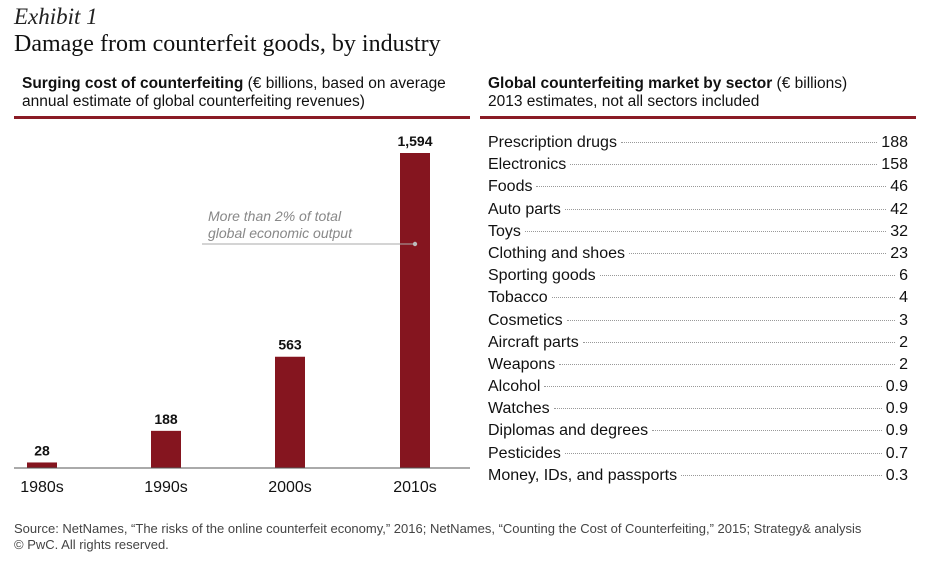 The width and height of the screenshot is (930, 574). I want to click on tick-label-1980s: 1980s, so click(42, 487).